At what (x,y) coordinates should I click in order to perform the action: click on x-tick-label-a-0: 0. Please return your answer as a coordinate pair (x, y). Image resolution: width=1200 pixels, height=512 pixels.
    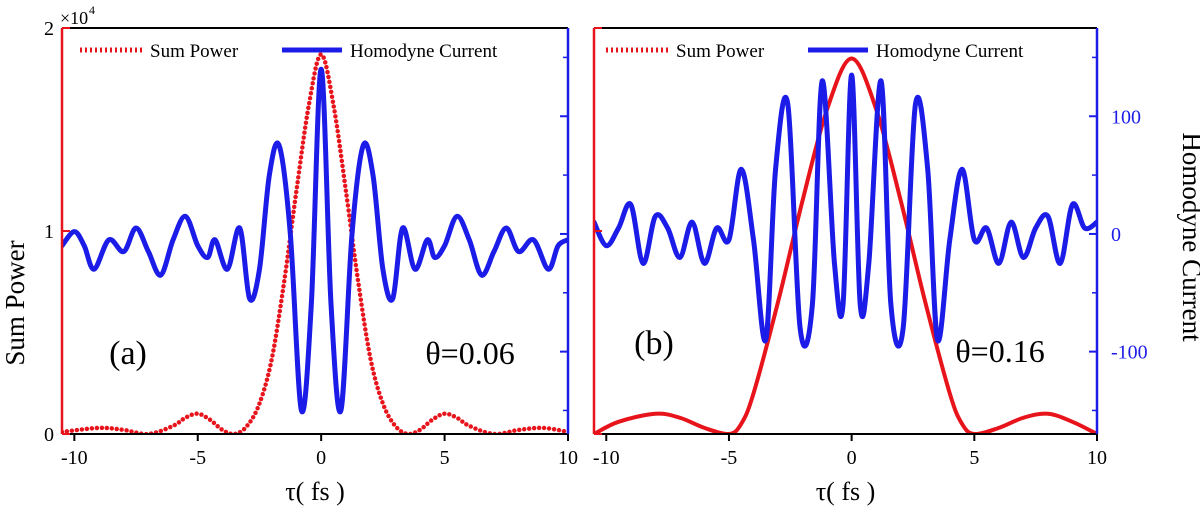
    Looking at the image, I should click on (321, 458).